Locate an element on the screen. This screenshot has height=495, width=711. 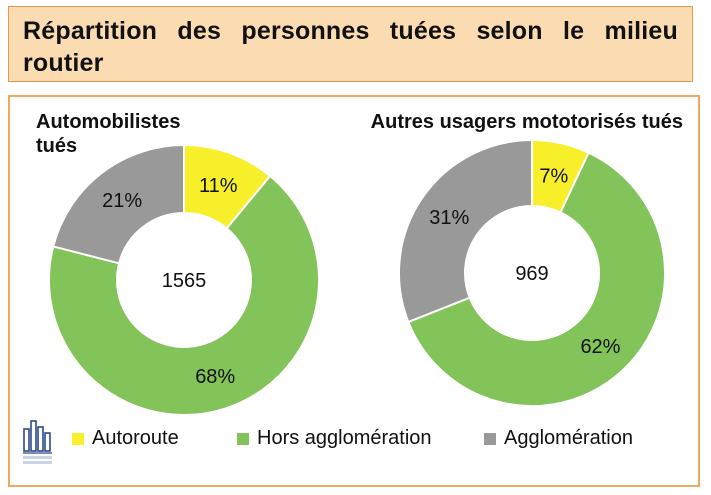
donut-0-slice-0-label: 11% is located at coordinates (218, 186).